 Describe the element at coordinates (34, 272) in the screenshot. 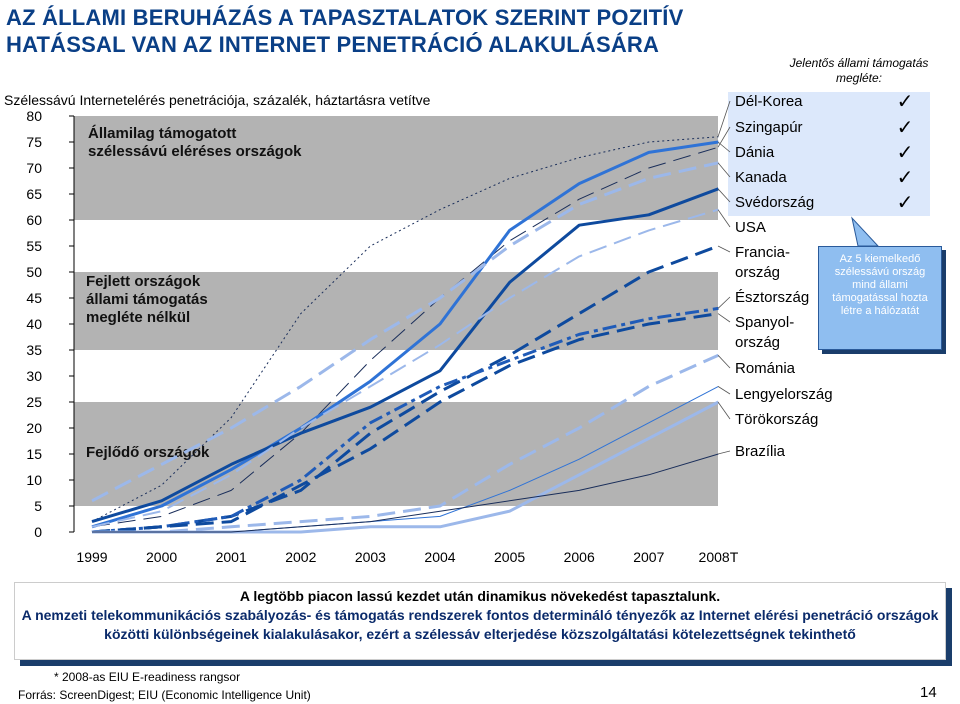

I see `y-tick-label: 50` at that location.